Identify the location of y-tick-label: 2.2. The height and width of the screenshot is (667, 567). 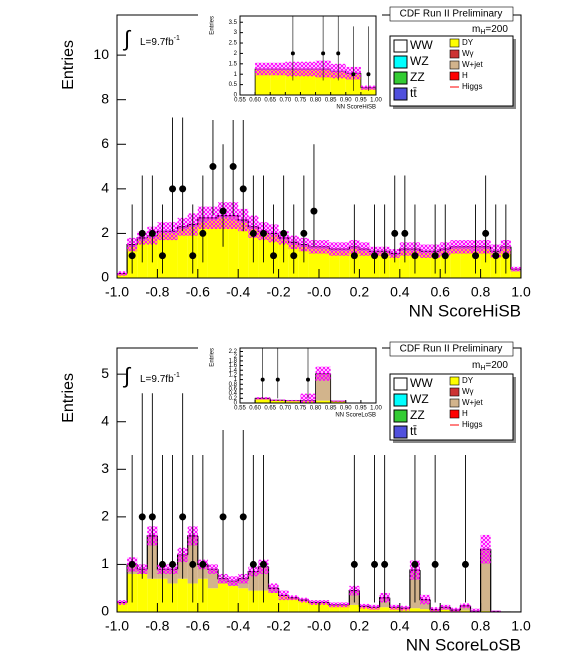
(233, 352).